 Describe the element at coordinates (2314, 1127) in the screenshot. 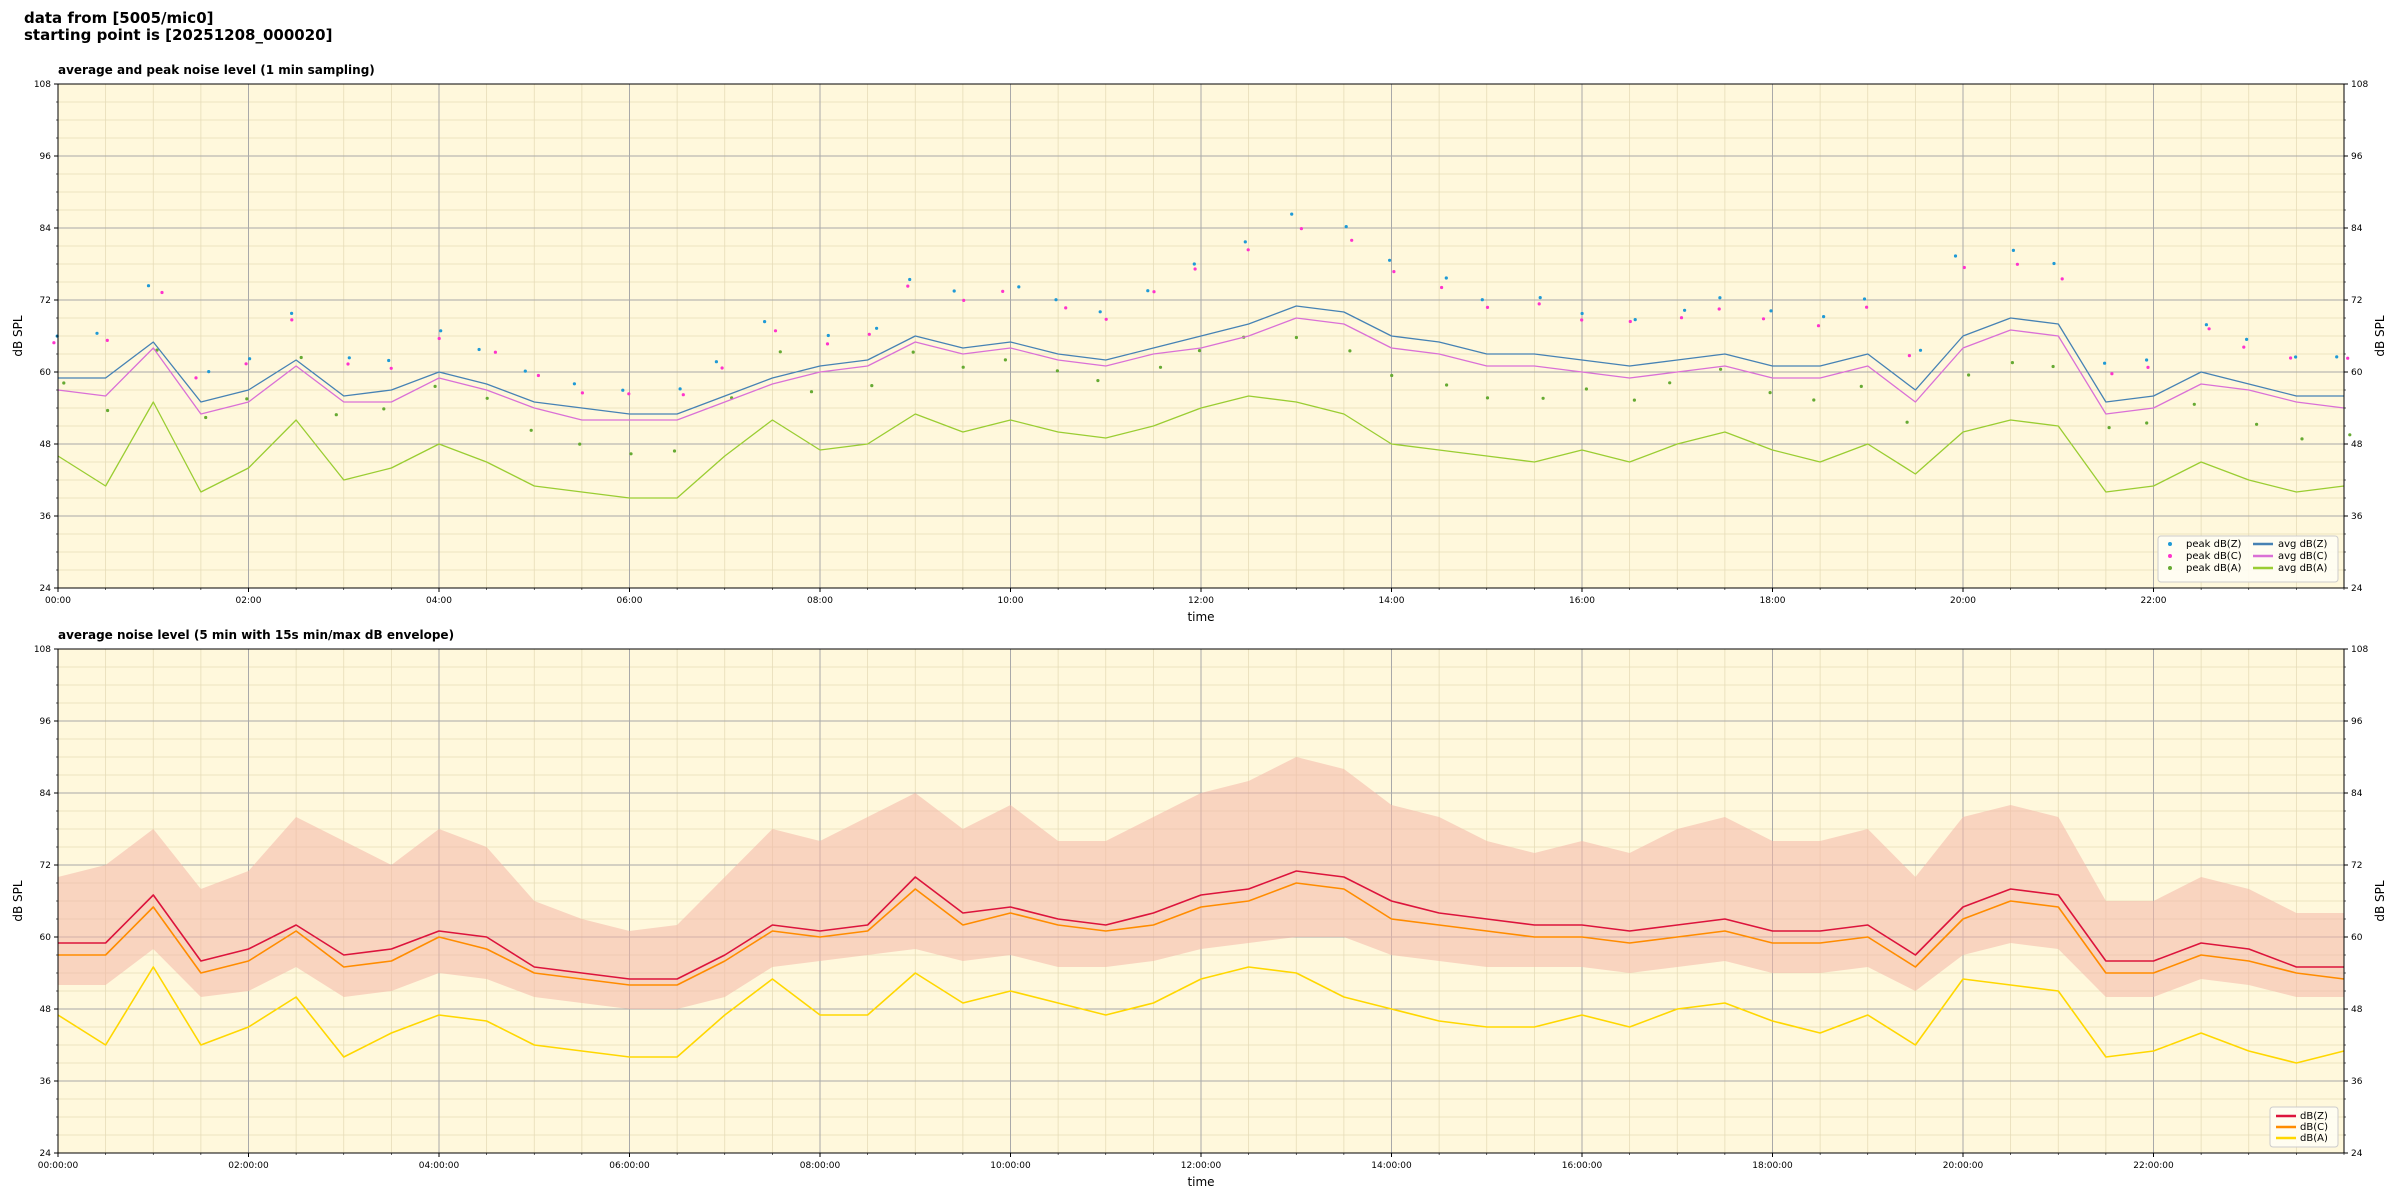

I see `panel2-legend-label: dB(C)` at that location.